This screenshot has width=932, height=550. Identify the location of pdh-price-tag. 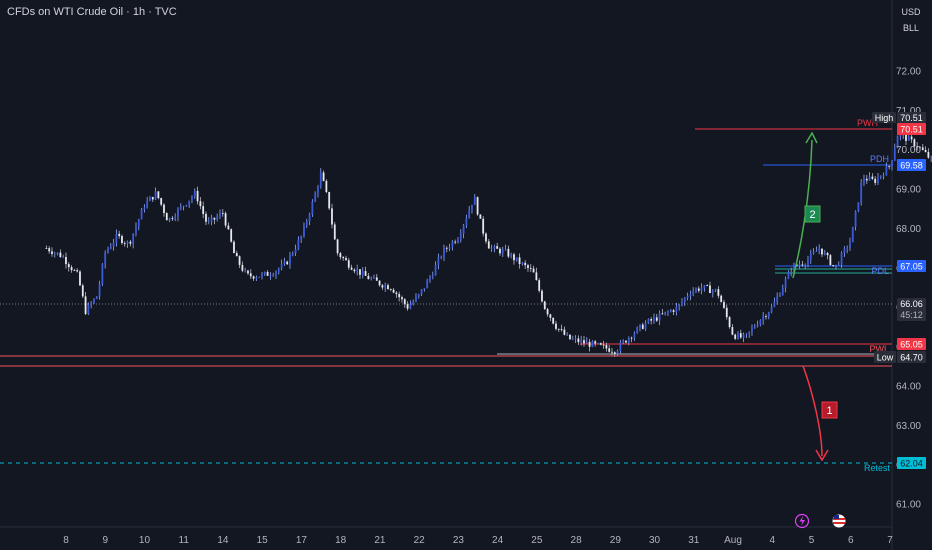
(911, 165).